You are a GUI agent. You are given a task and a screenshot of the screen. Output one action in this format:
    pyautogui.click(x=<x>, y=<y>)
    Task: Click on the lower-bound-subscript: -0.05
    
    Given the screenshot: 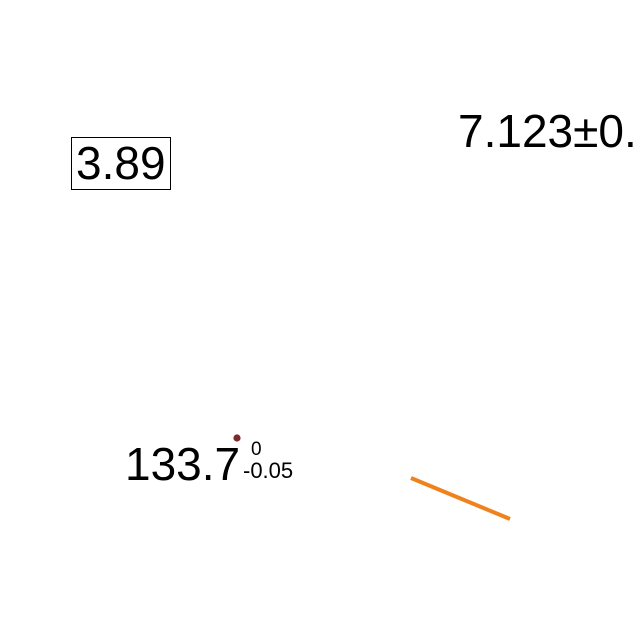 What is the action you would take?
    pyautogui.click(x=268, y=470)
    